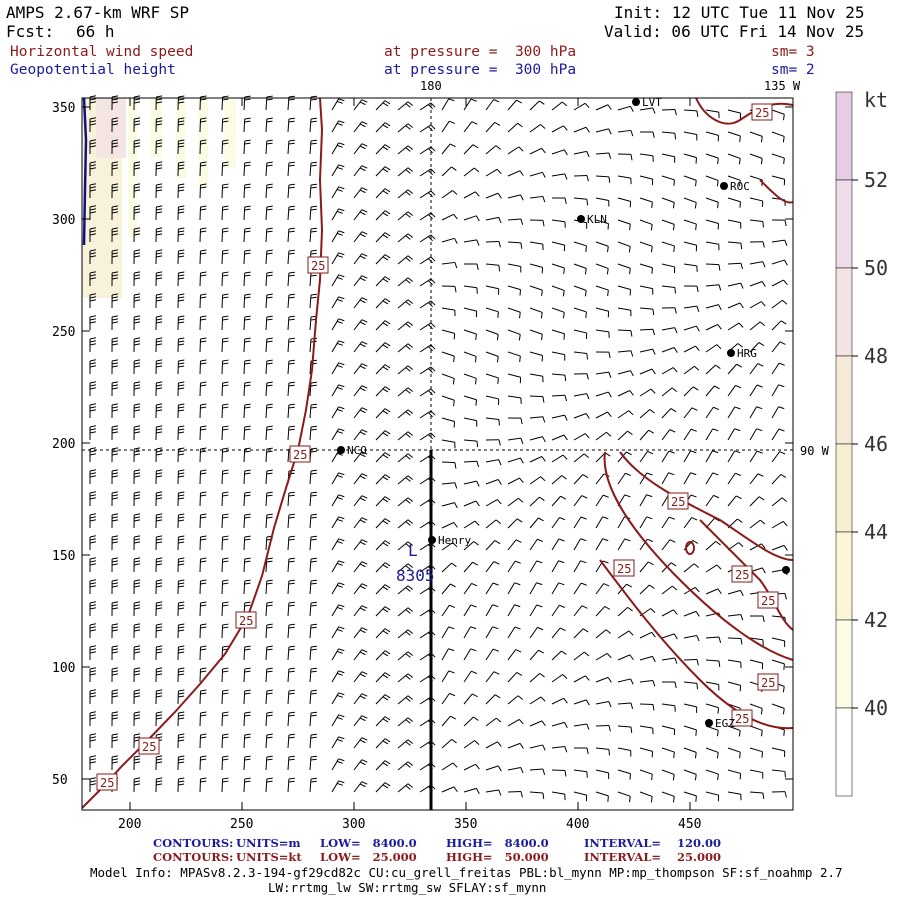  I want to click on init-time: Init: 12 UTC Tue 11 Nov 25, so click(739, 12).